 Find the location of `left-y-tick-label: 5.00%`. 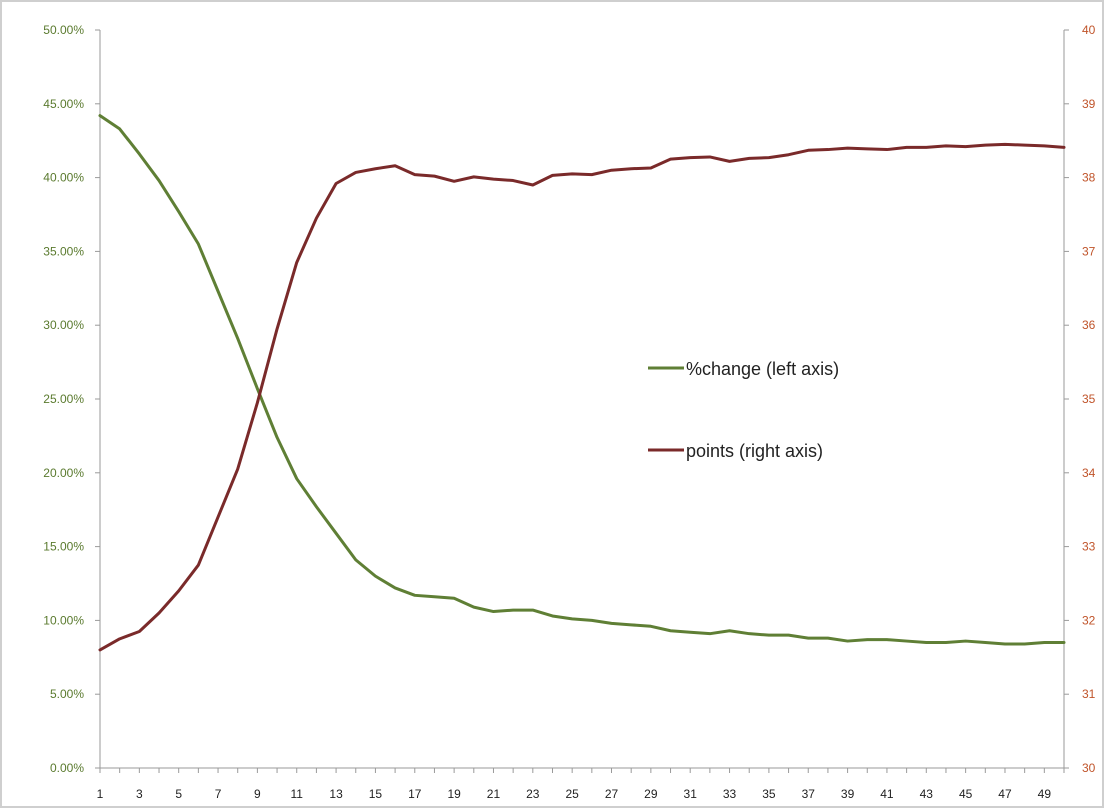

left-y-tick-label: 5.00% is located at coordinates (67, 694).